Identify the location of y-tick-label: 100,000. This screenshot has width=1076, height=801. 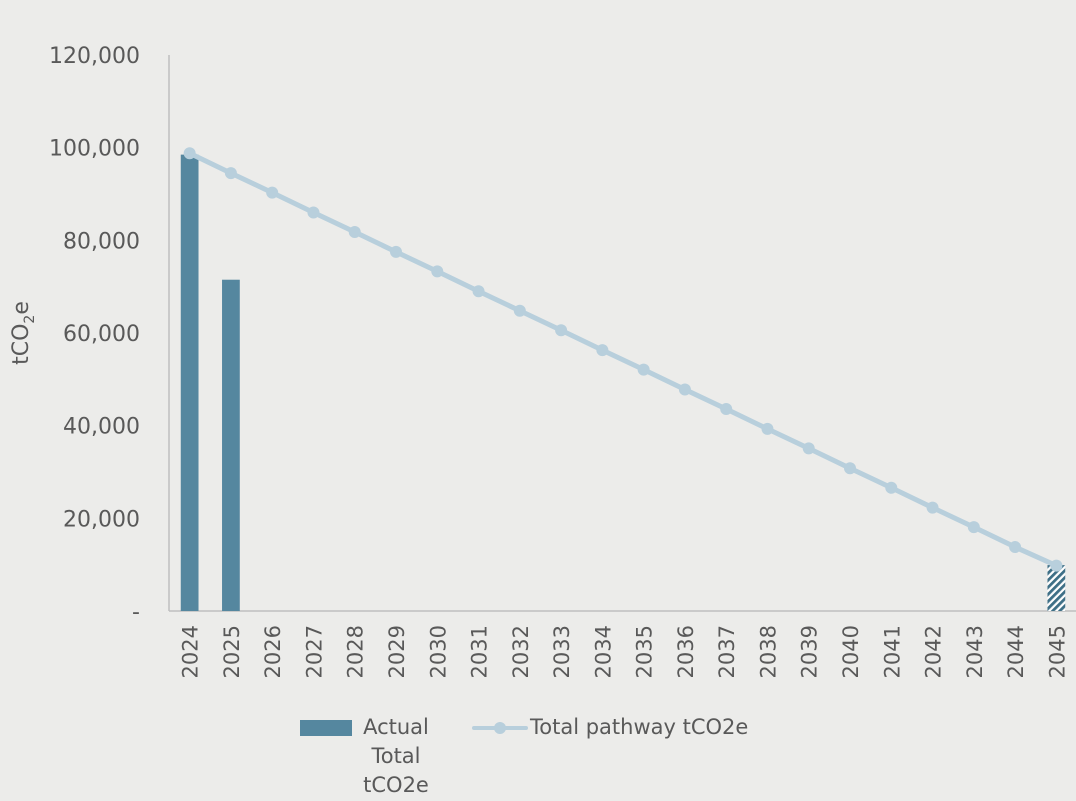
(94, 149).